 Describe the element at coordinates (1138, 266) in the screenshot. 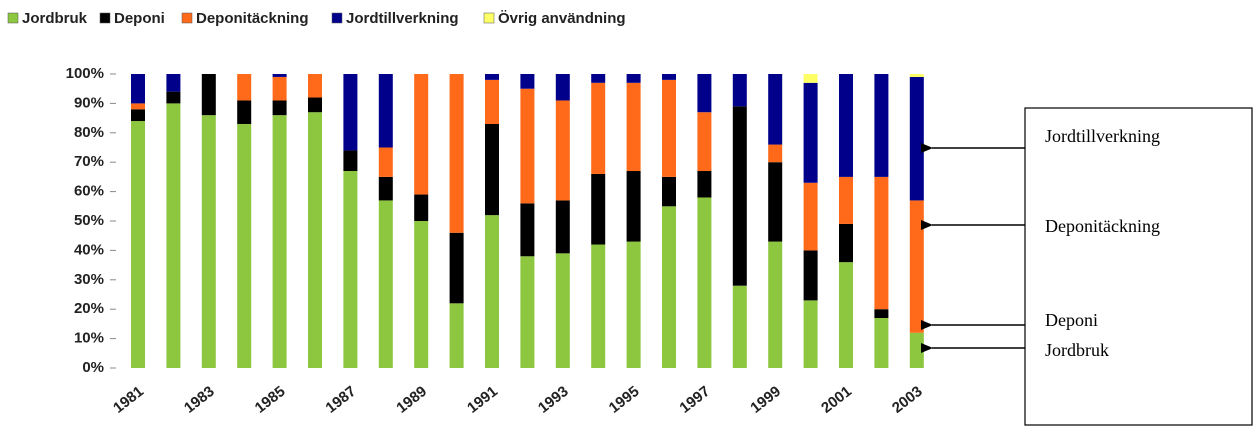

I see `annotation-box` at that location.